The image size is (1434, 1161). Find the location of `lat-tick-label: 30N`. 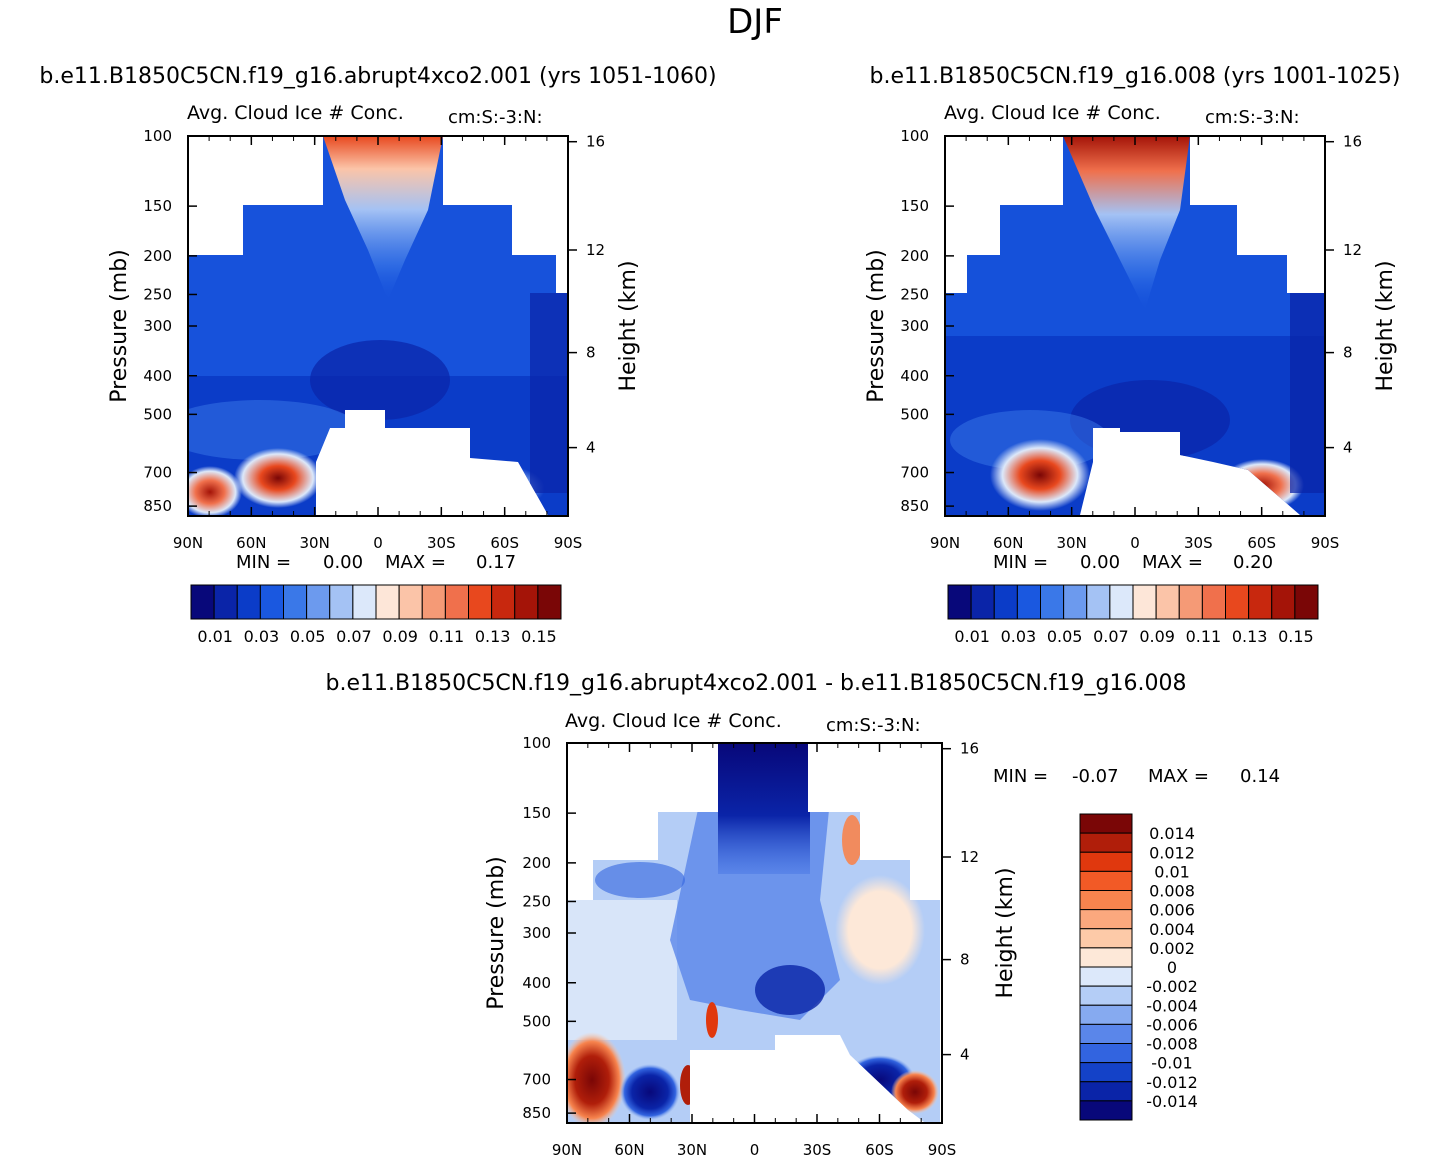

lat-tick-label: 30N is located at coordinates (1072, 543).